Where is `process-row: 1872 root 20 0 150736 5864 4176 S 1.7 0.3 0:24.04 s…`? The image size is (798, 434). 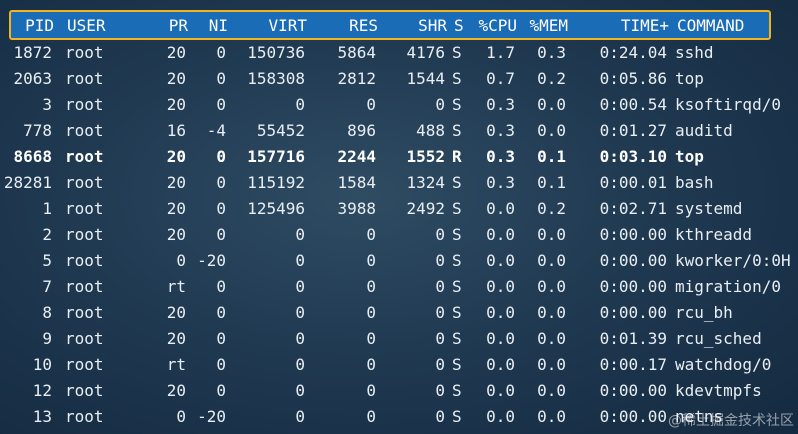 process-row: 1872 root 20 0 150736 5864 4176 S 1.7 0.3 0:24.04 s… is located at coordinates (399, 53).